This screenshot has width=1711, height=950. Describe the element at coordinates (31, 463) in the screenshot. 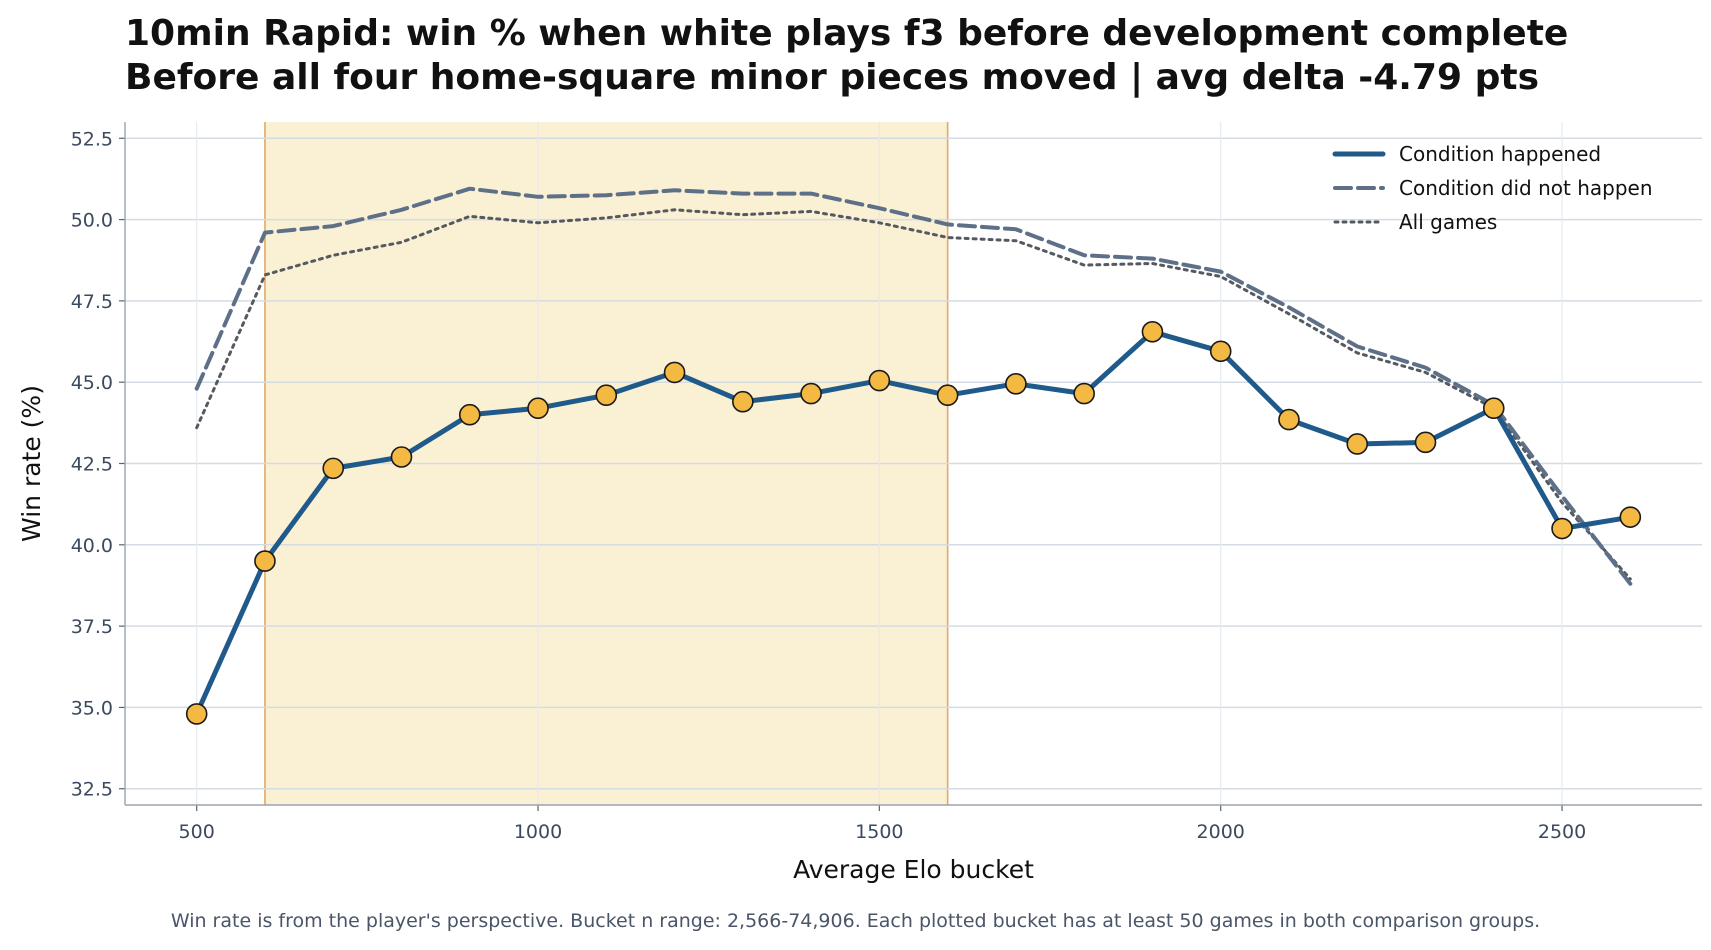

I see `y-axis-label: Win rate (%)` at that location.